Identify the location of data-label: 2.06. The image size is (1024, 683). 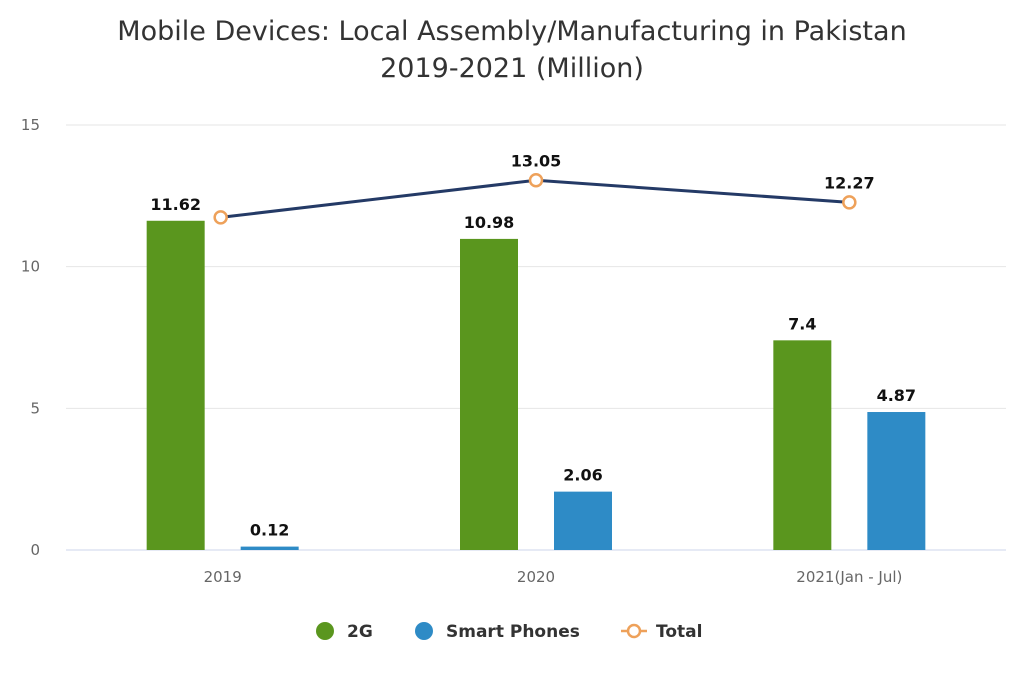
(582, 475).